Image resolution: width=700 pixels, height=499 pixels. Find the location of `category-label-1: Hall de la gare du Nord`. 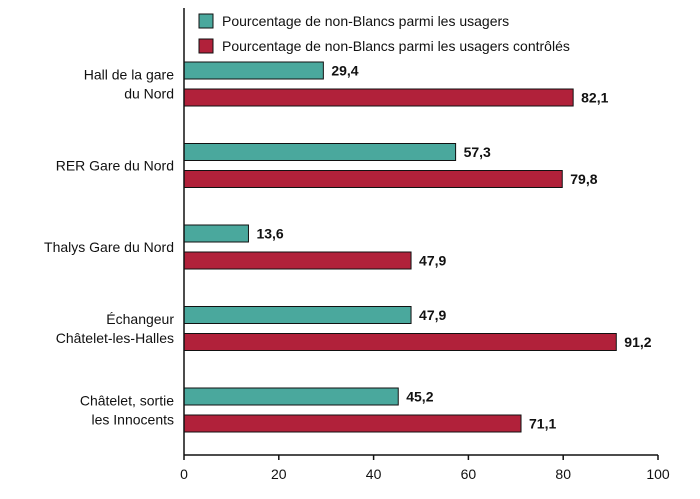

category-label-1: Hall de la gare du Nord is located at coordinates (129, 84).